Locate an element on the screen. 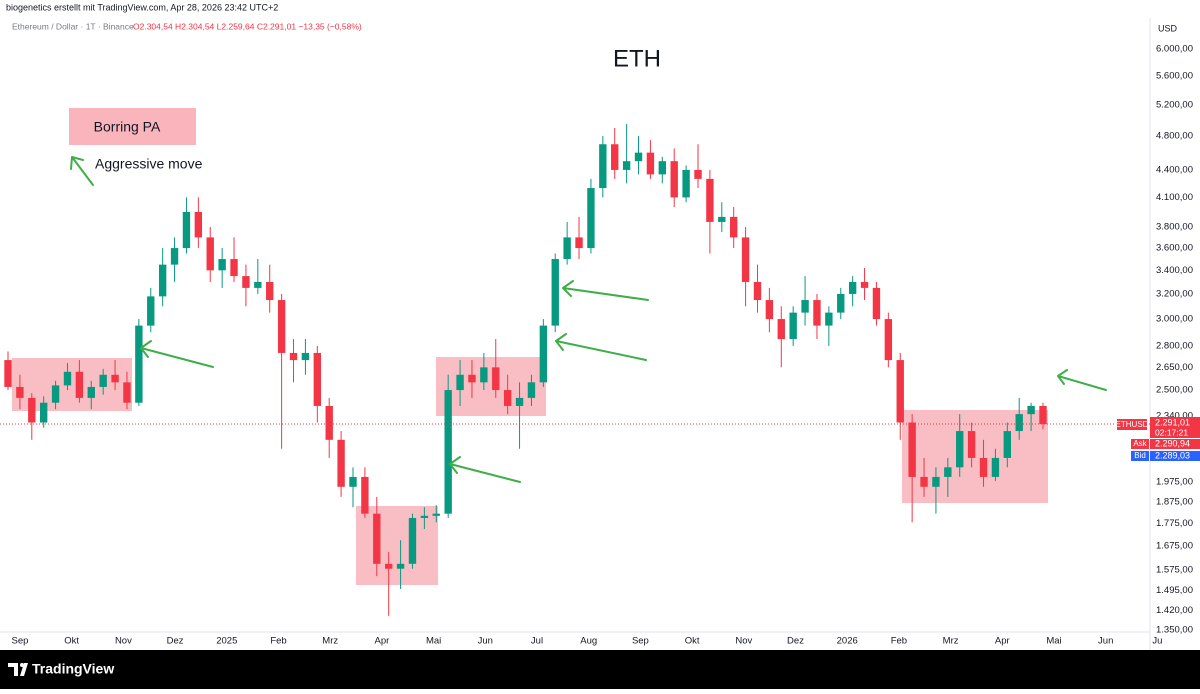 Image resolution: width=1200 pixels, height=694 pixels. legend-box is located at coordinates (132, 126).